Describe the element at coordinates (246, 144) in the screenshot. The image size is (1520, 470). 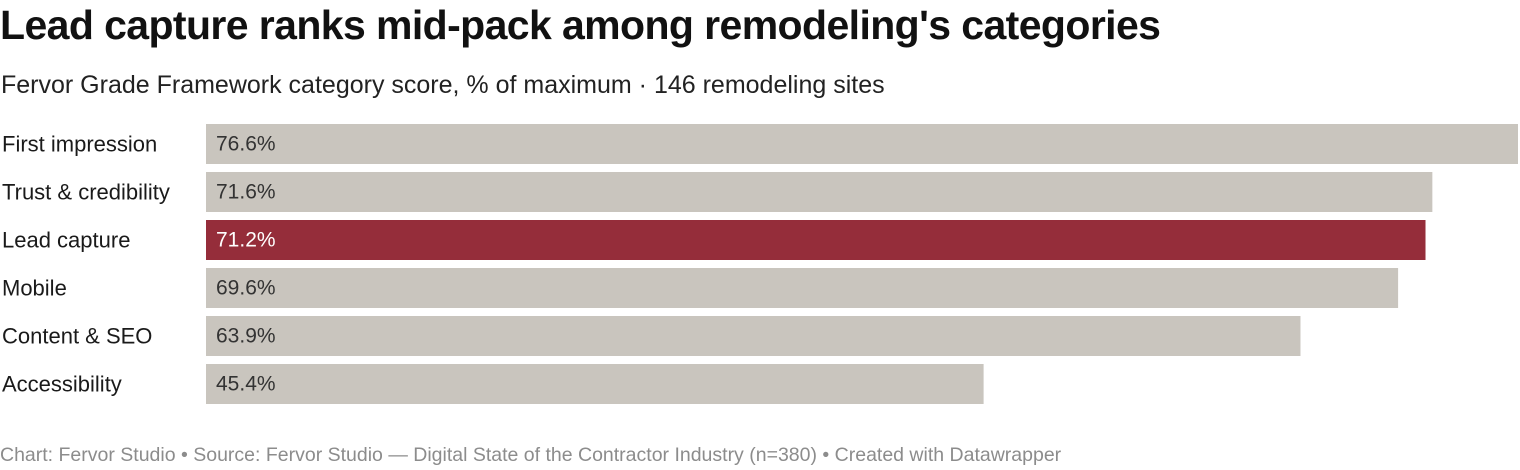
I see `value-label: 76.6%` at that location.